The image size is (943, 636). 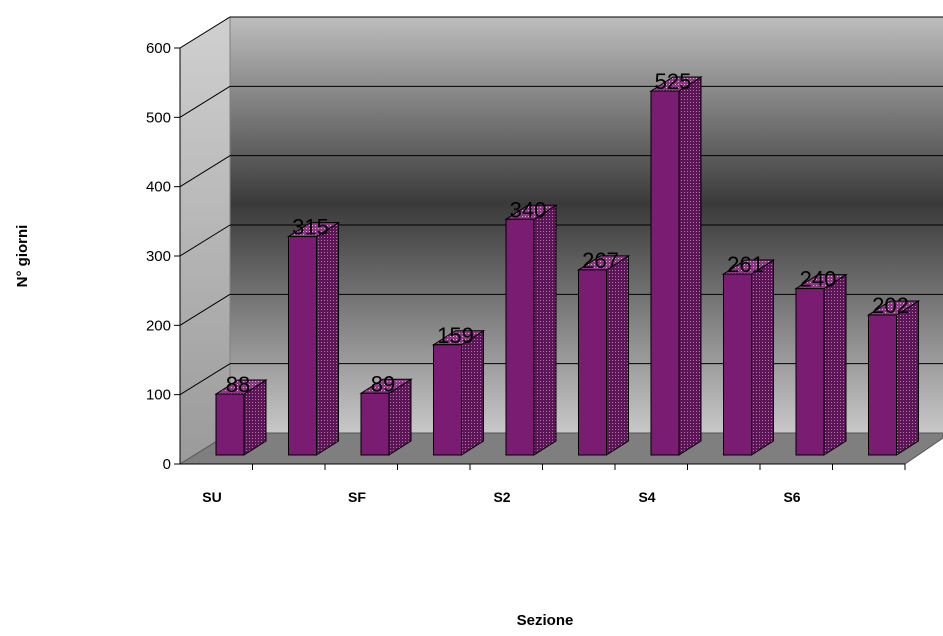 What do you see at coordinates (646, 497) in the screenshot?
I see `x-tick-label: S4` at bounding box center [646, 497].